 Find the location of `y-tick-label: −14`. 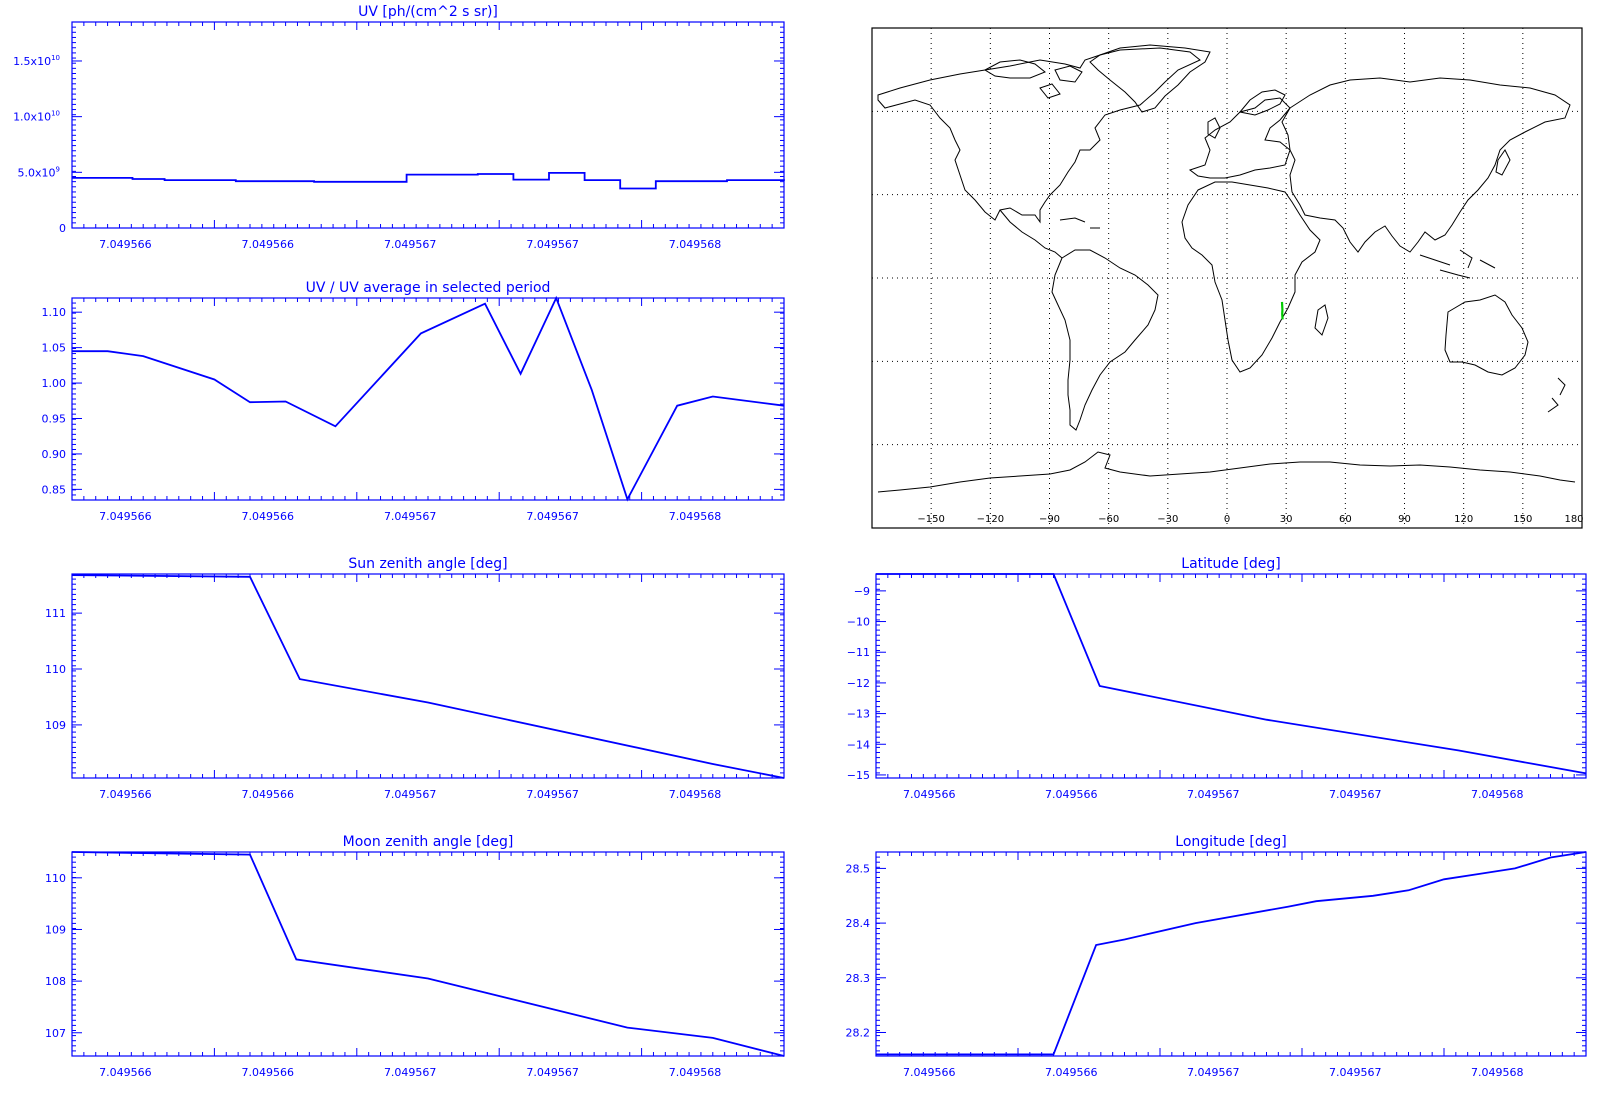

y-tick-label: −14 is located at coordinates (858, 744).